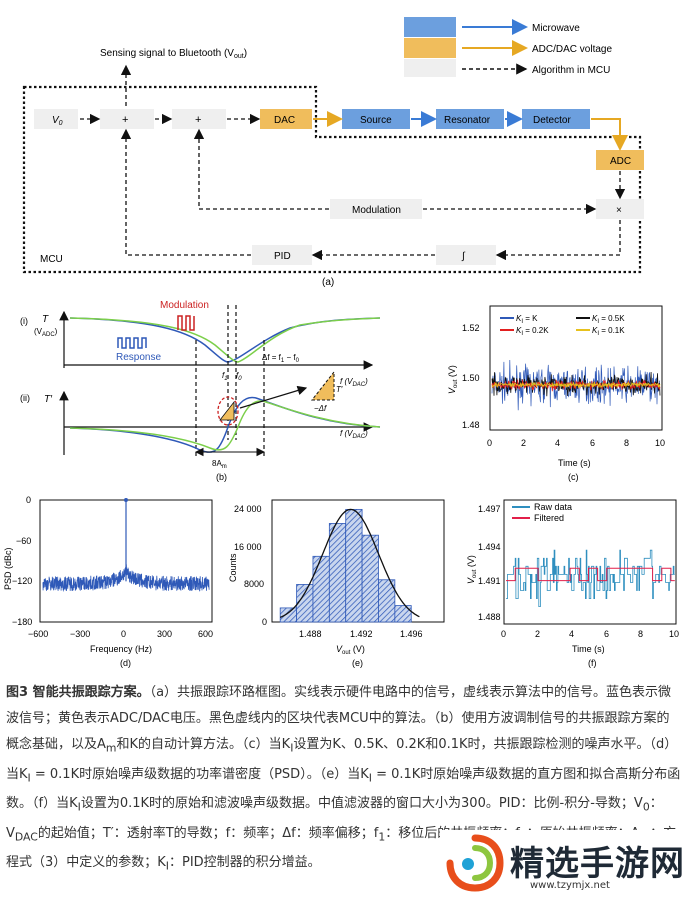 The height and width of the screenshot is (900, 686). I want to click on legend-adc-swatch, so click(430, 48).